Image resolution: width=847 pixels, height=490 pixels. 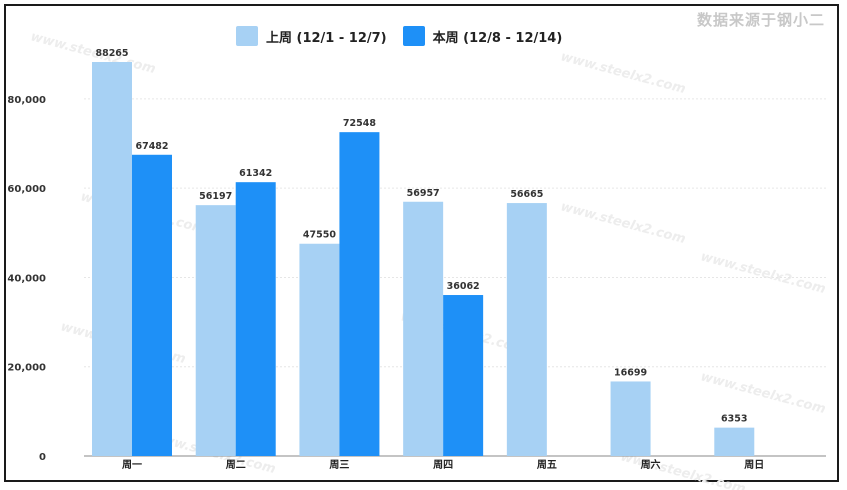 I want to click on y-tick-label: 80,000, so click(x=26, y=100).